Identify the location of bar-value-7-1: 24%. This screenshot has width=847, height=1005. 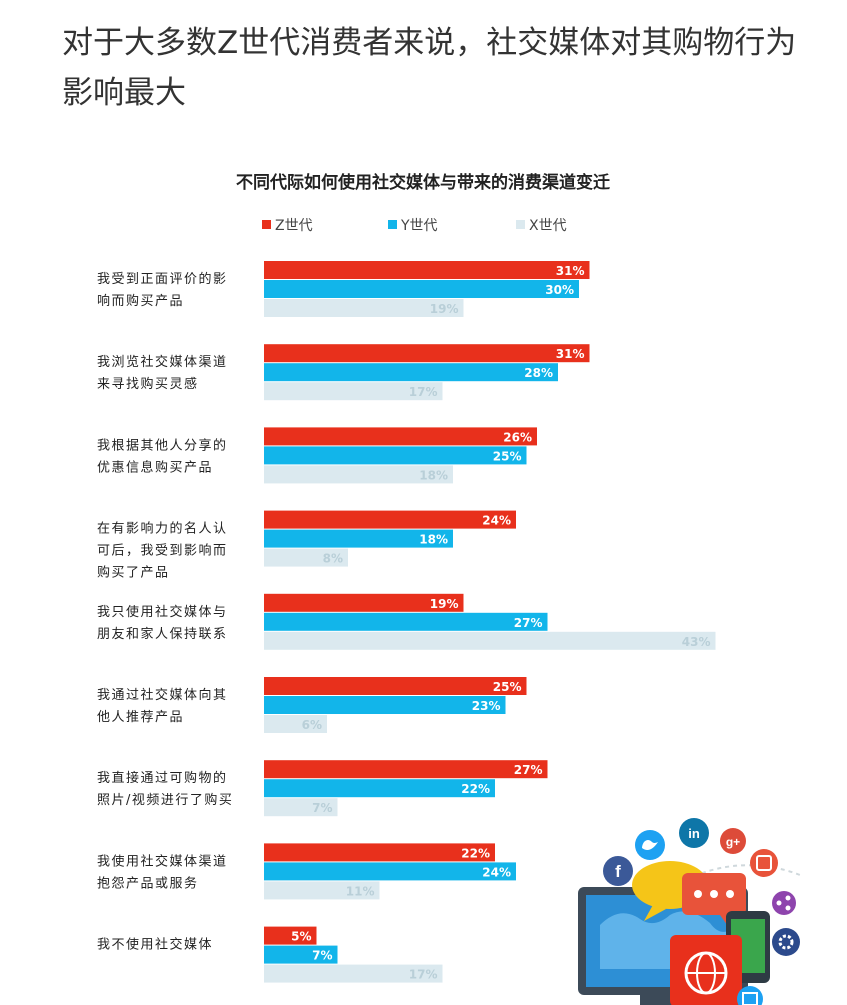
(496, 872).